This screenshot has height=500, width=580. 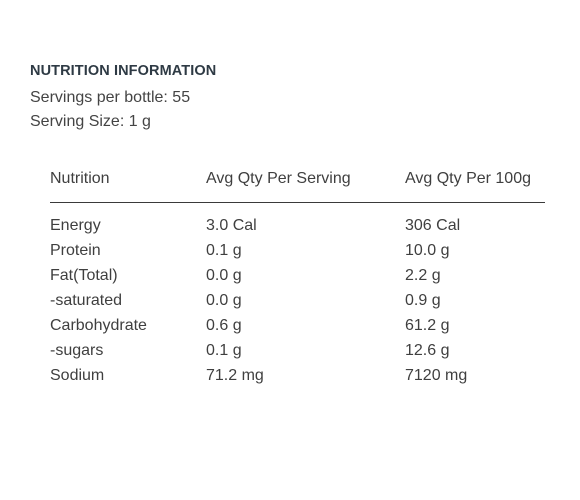 What do you see at coordinates (80, 178) in the screenshot?
I see `header-nutrition: Nutrition` at bounding box center [80, 178].